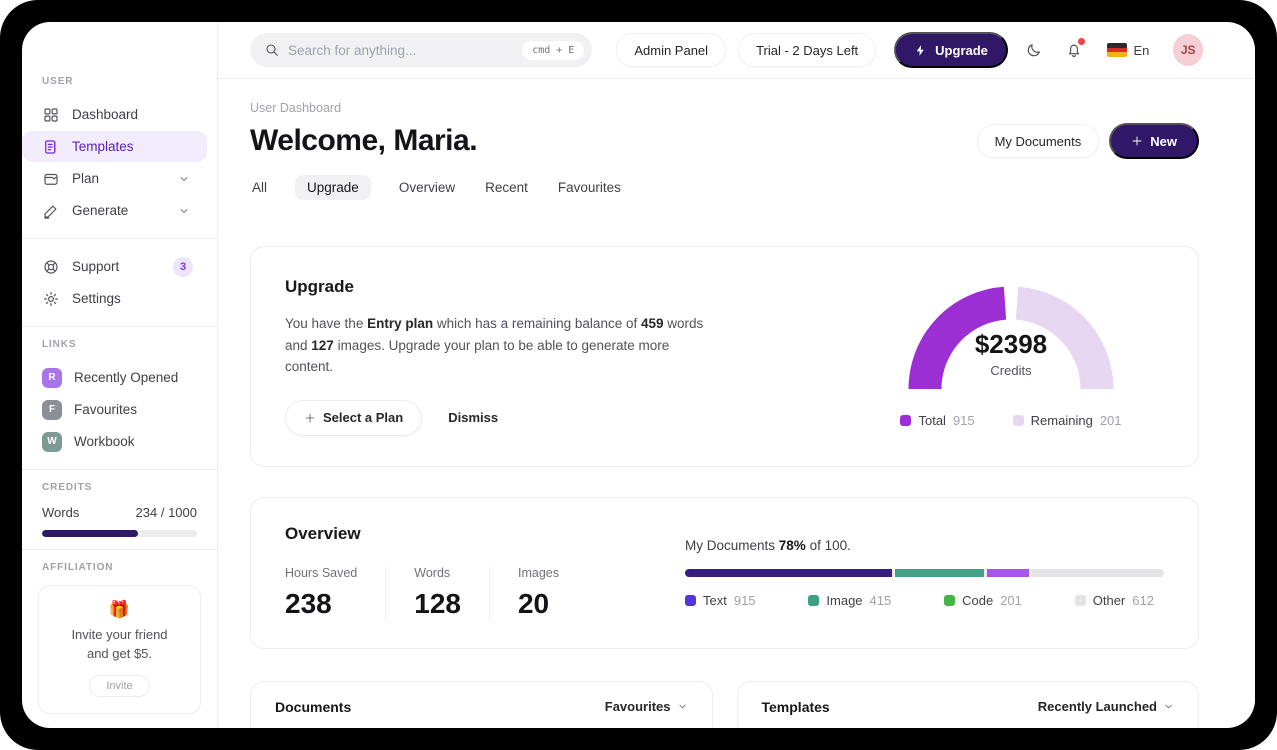 The height and width of the screenshot is (750, 1277). I want to click on templates-icon, so click(50, 146).